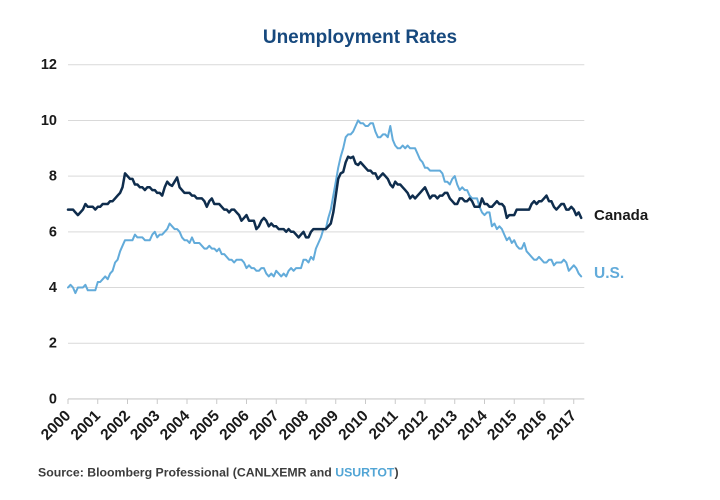 This screenshot has width=720, height=500. I want to click on svg-text: 12, so click(49, 65).